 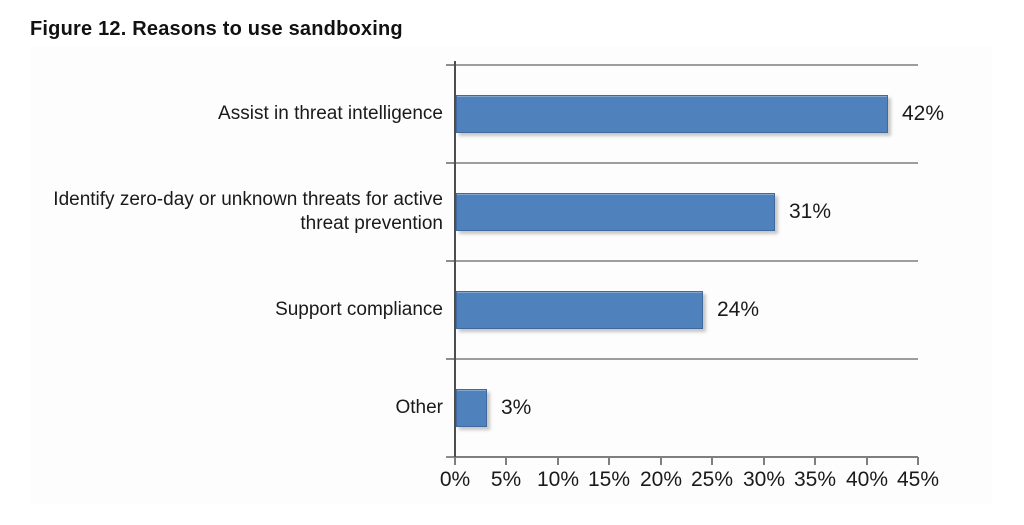 I want to click on x-axis-tick-label: 25%, so click(x=712, y=479).